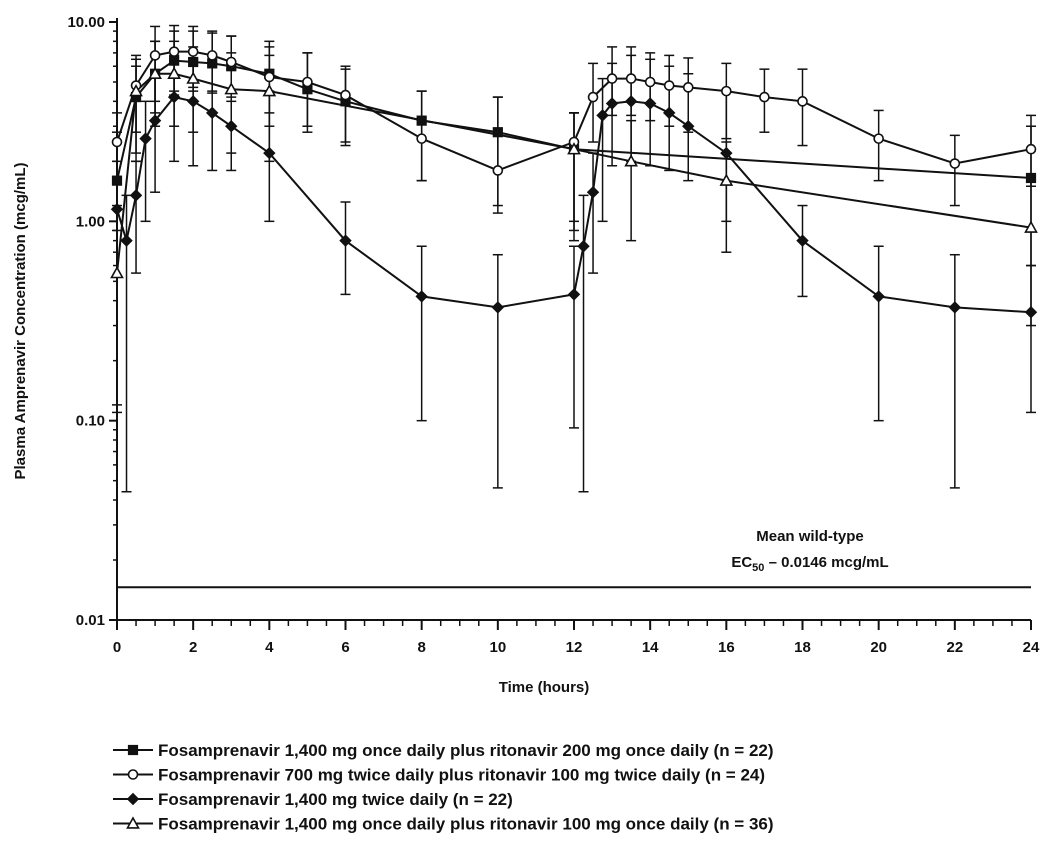  Describe the element at coordinates (90, 421) in the screenshot. I see `y-tick-label: 0.10` at that location.